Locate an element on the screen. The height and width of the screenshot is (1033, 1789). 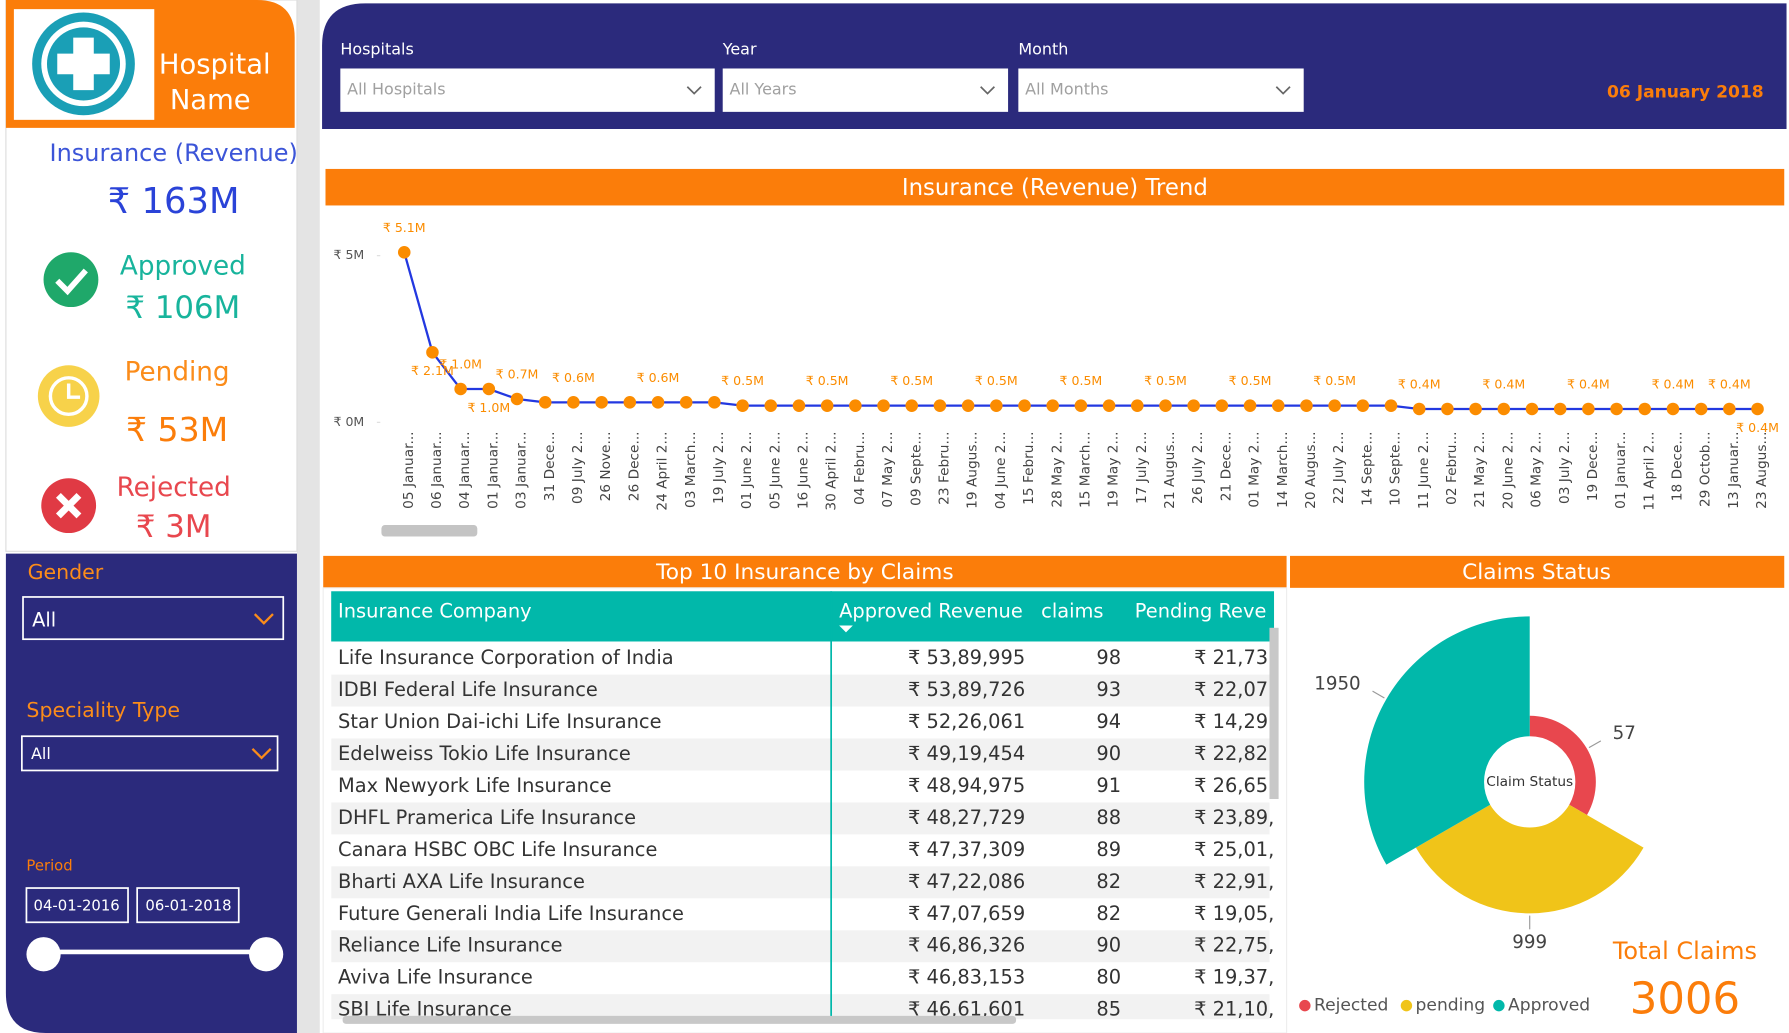
cell: Life Insurance Corporation of India is located at coordinates (506, 657).